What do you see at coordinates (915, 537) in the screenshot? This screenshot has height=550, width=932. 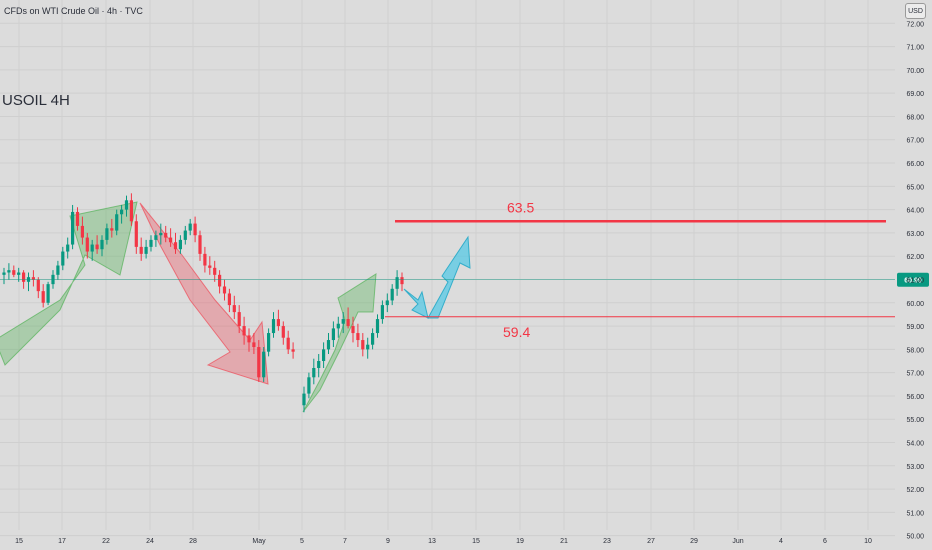 I see `price-tick-label: 50.00` at bounding box center [915, 537].